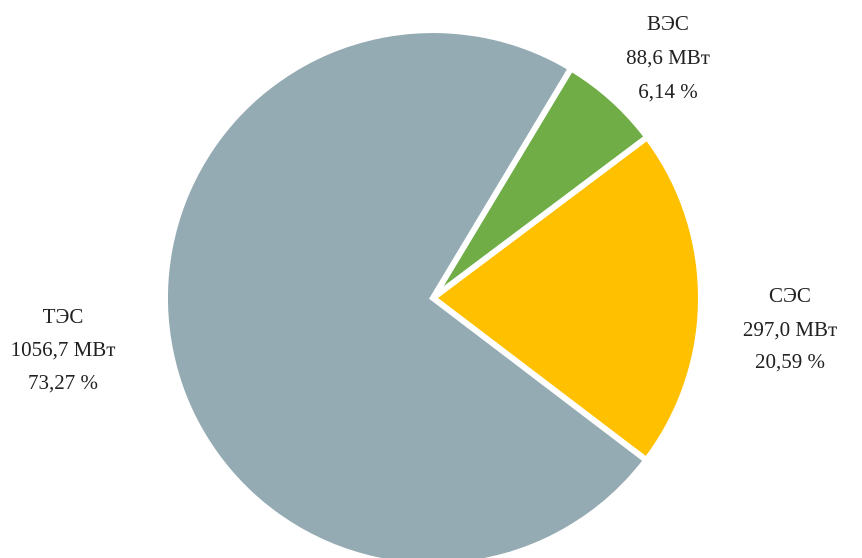  I want to click on label-ses-name: СЭС, so click(790, 295).